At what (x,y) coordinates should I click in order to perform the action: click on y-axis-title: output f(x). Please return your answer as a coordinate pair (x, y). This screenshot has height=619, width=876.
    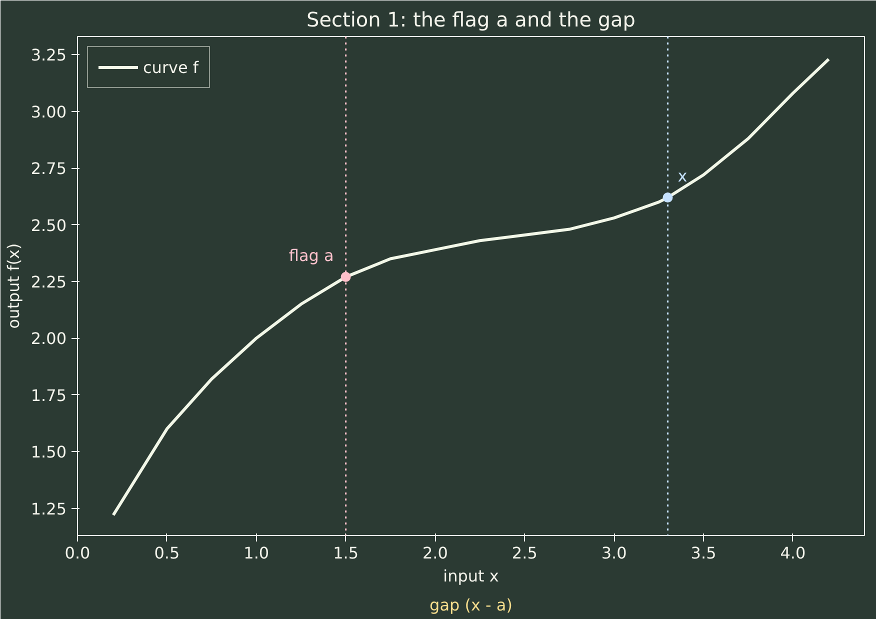
    Looking at the image, I should click on (13, 286).